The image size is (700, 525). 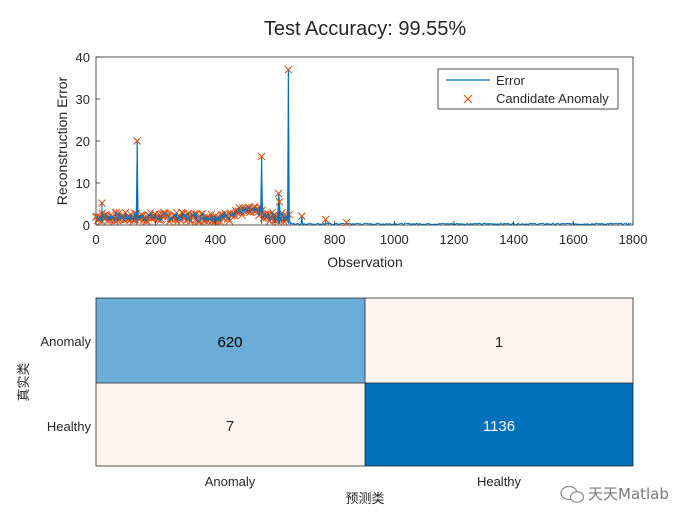 What do you see at coordinates (511, 80) in the screenshot?
I see `legend-error-label: Error` at bounding box center [511, 80].